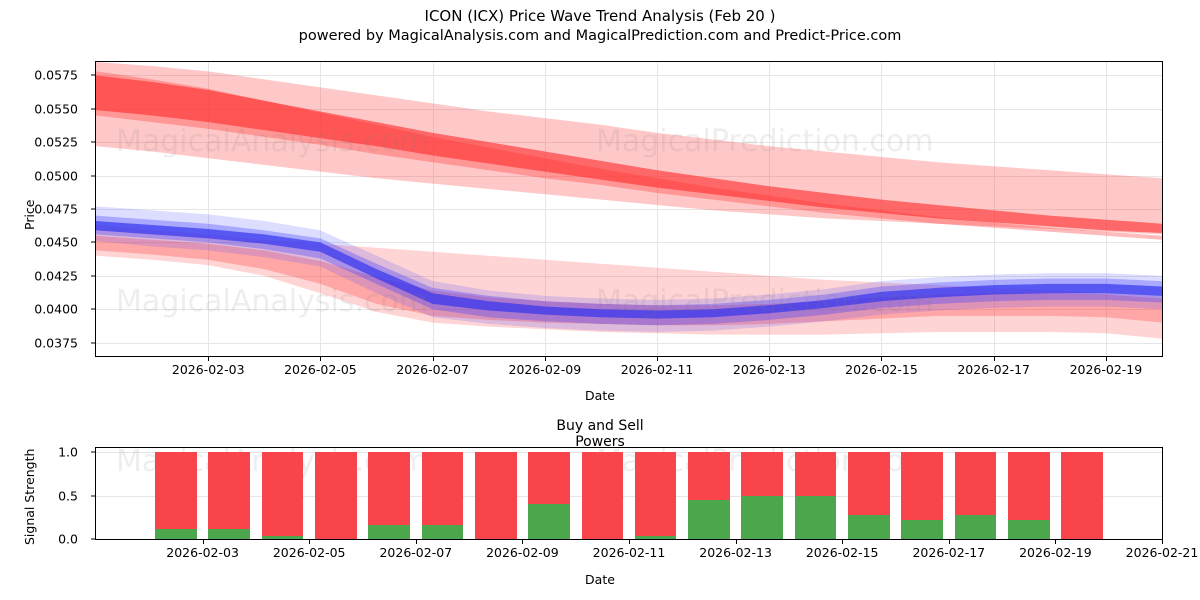 Image resolution: width=1200 pixels, height=600 pixels. Describe the element at coordinates (600, 434) in the screenshot. I see `buy-sell-title: Buy and Sell Powers` at that location.